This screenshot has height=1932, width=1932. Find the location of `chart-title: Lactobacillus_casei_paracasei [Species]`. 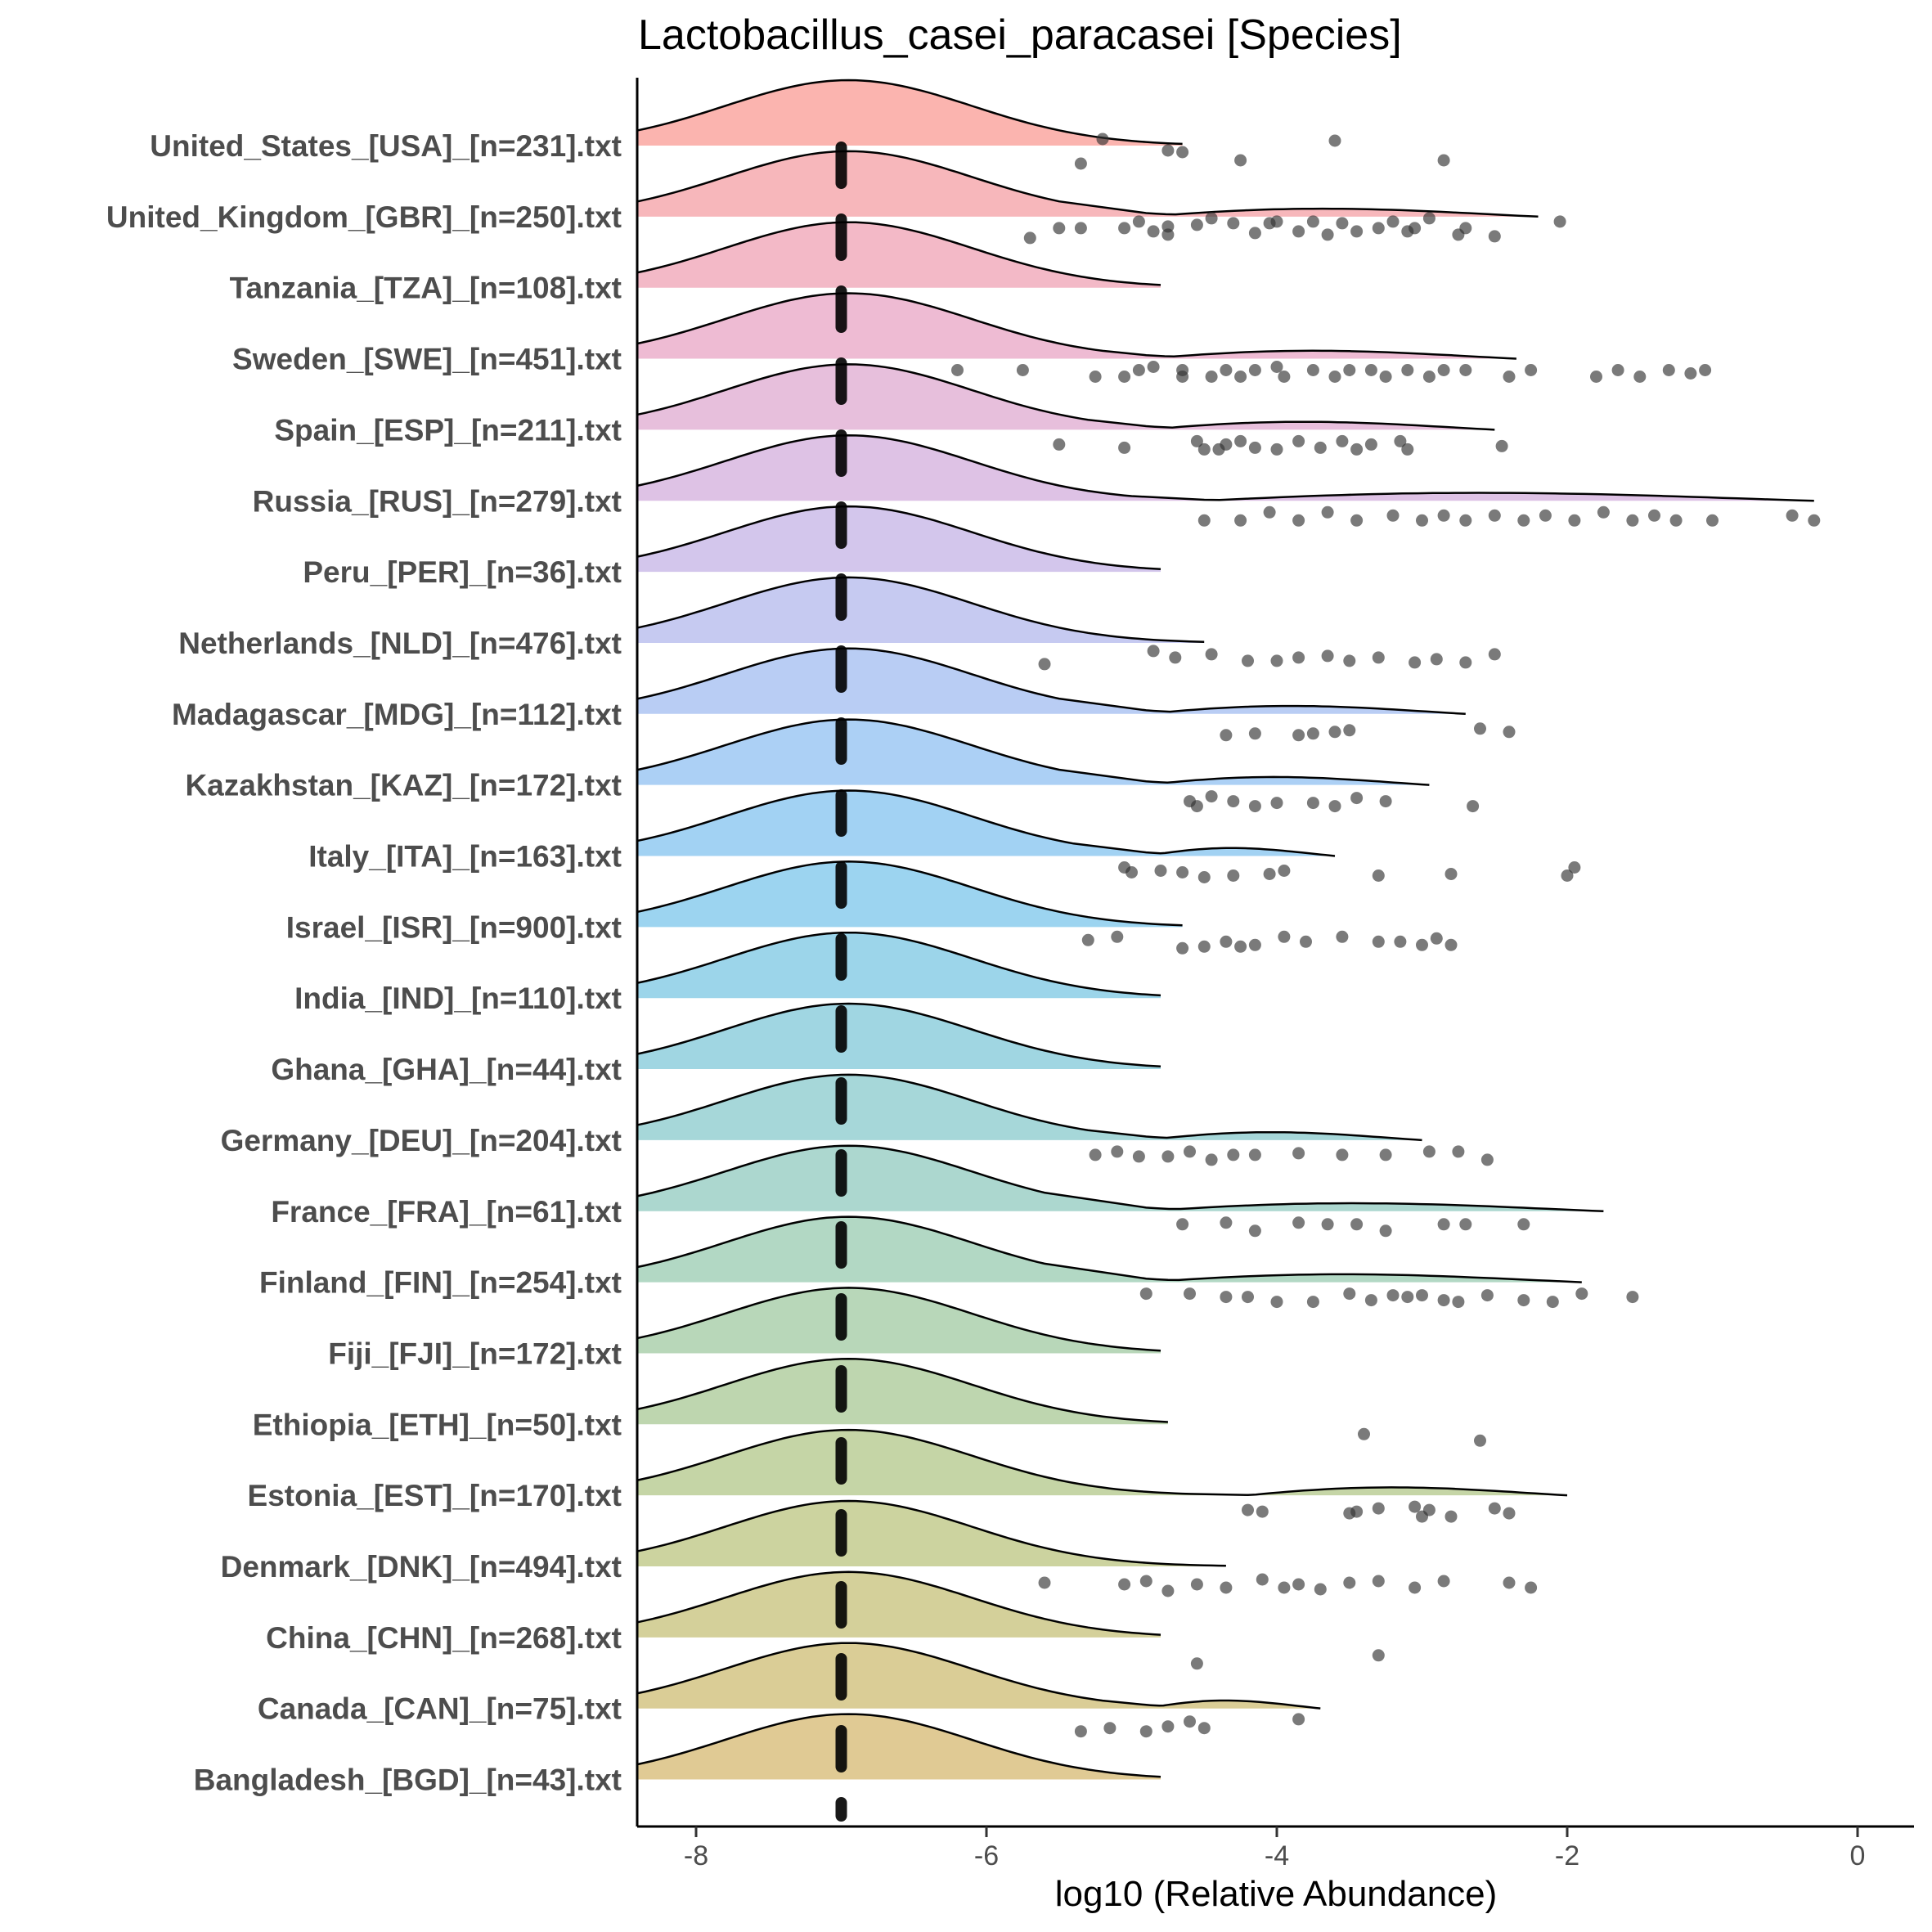

chart-title: Lactobacillus_casei_paracasei [Species] is located at coordinates (1020, 35).